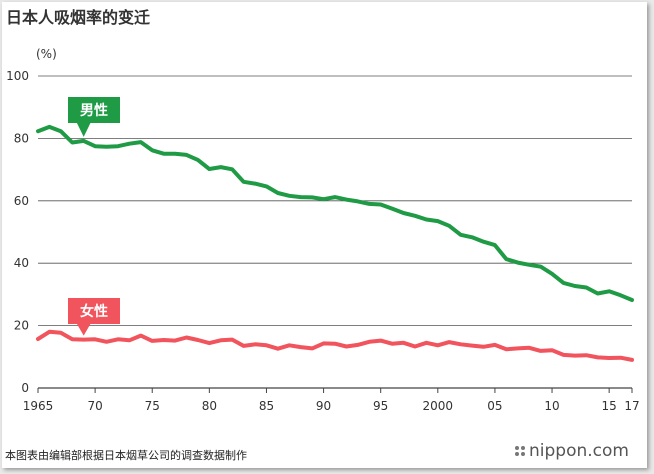  I want to click on male-callout-box, so click(94, 110).